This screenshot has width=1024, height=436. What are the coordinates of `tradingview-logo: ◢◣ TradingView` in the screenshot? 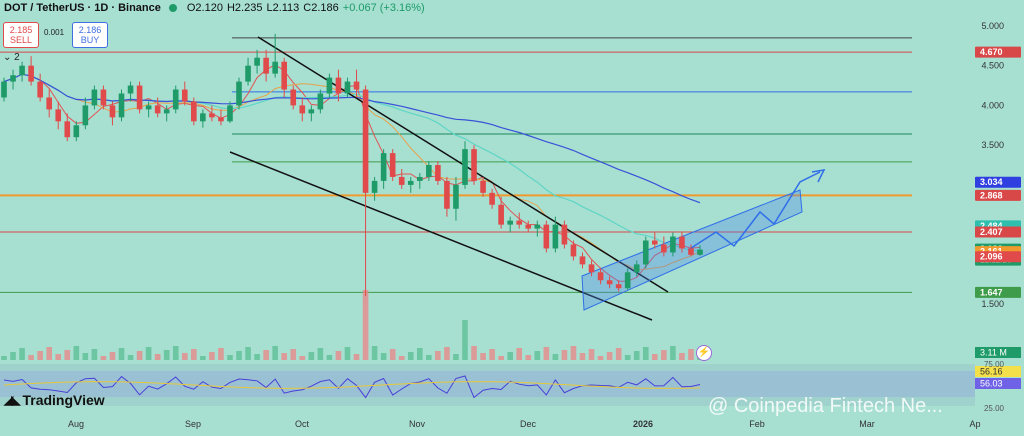 It's located at (54, 400).